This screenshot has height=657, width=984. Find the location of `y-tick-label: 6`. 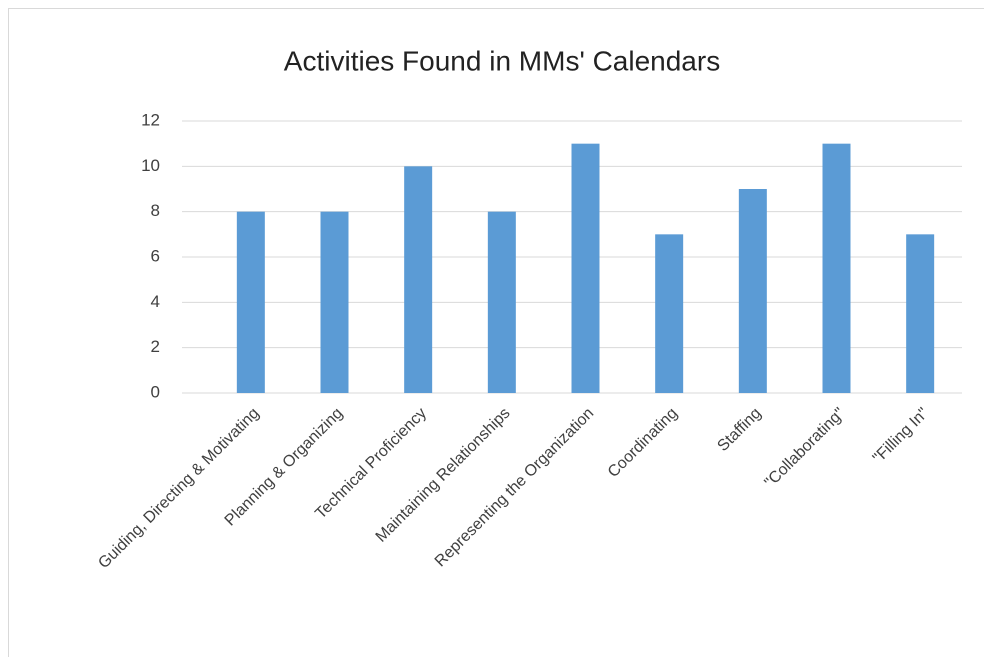

y-tick-label: 6 is located at coordinates (155, 255).